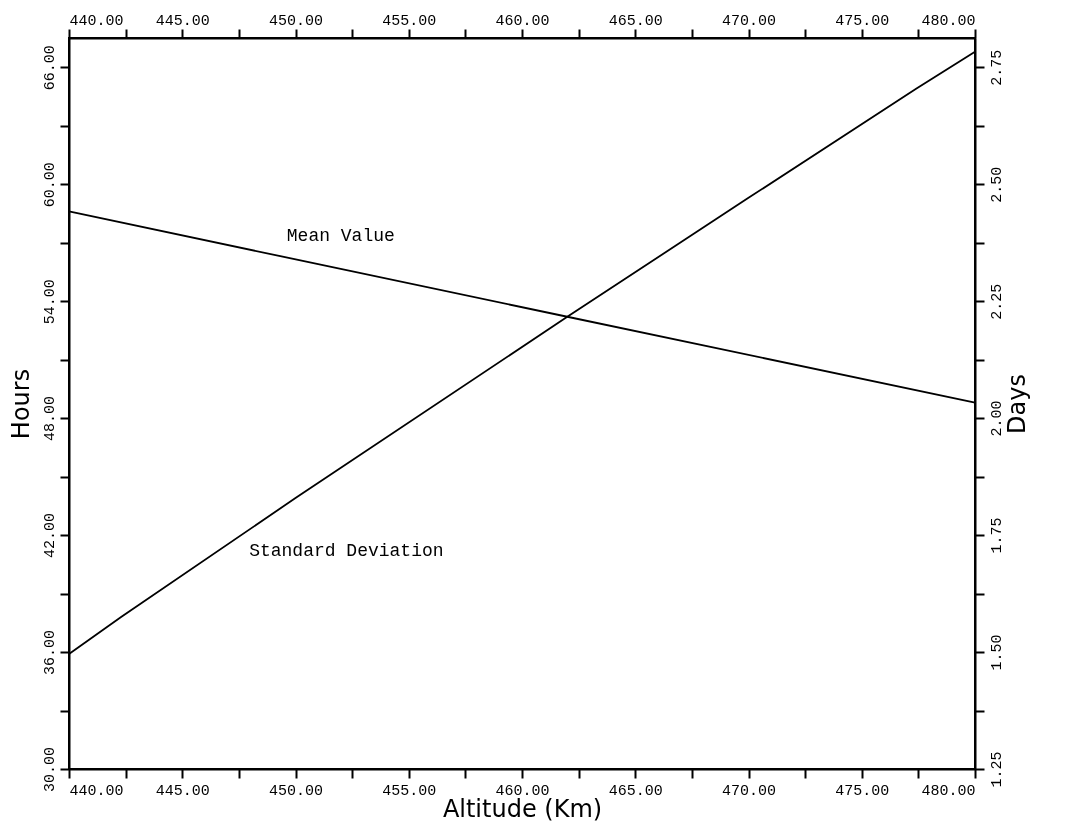  I want to click on x2-tick-label: 480.00, so click(948, 791).